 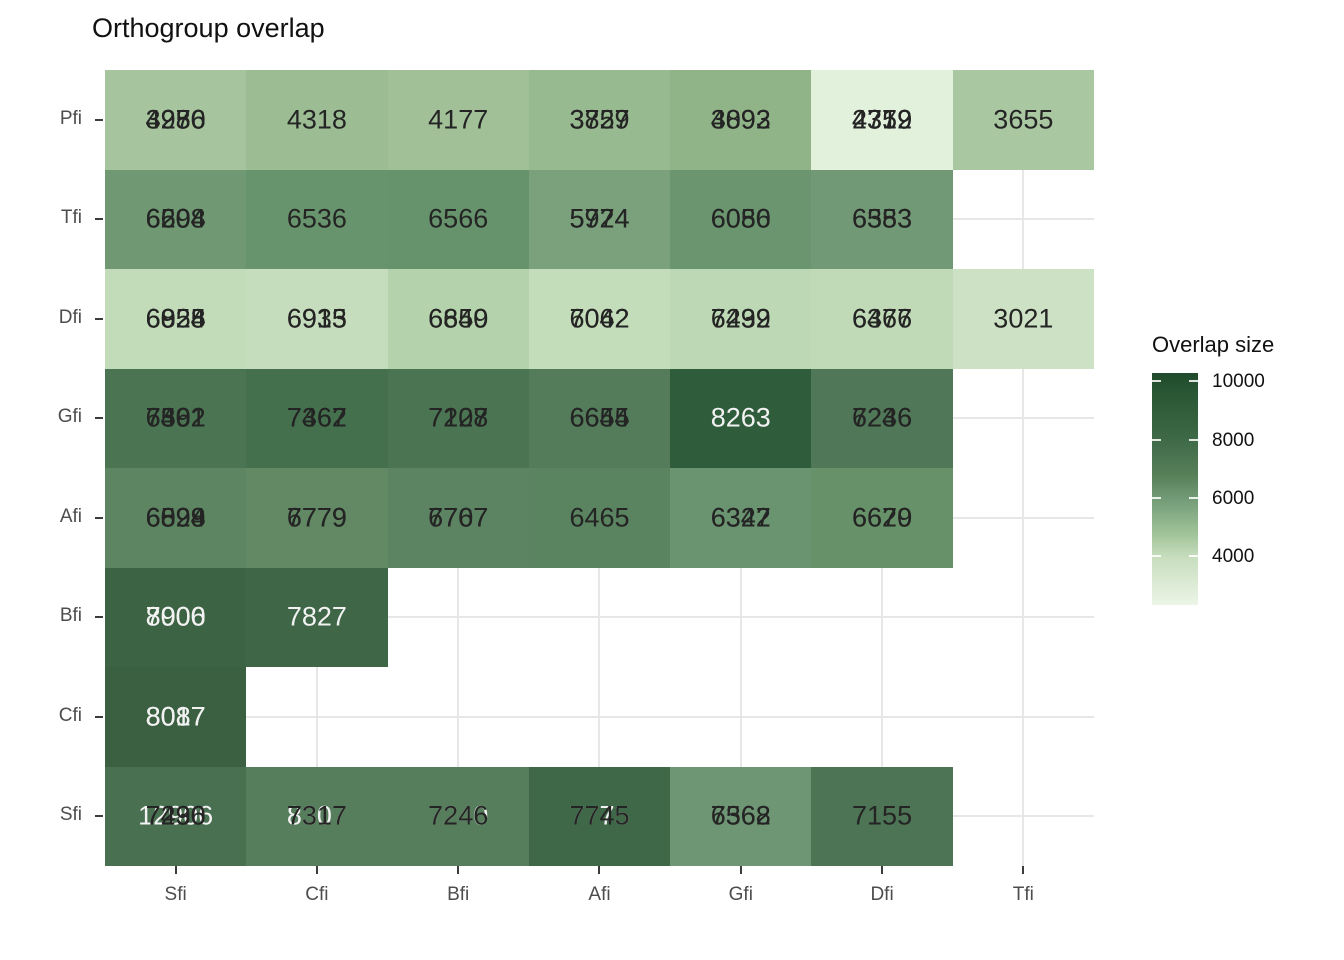 I want to click on cell-value-label: 6779, so click(x=316, y=517).